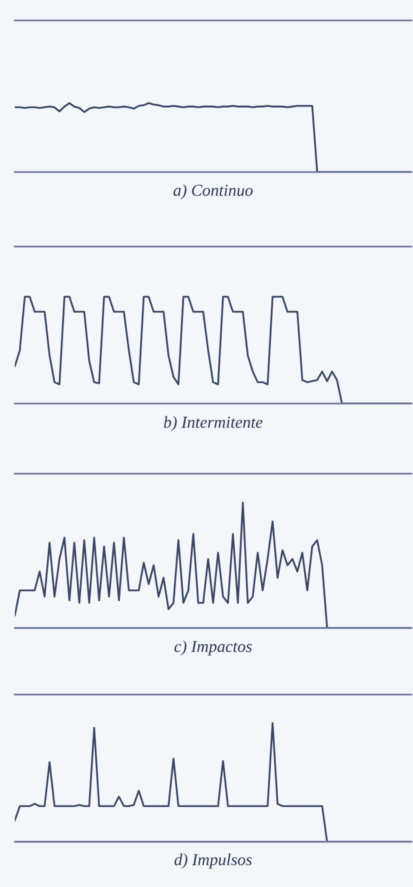 The width and height of the screenshot is (413, 887). Describe the element at coordinates (213, 192) in the screenshot. I see `text: a) Continuo` at that location.